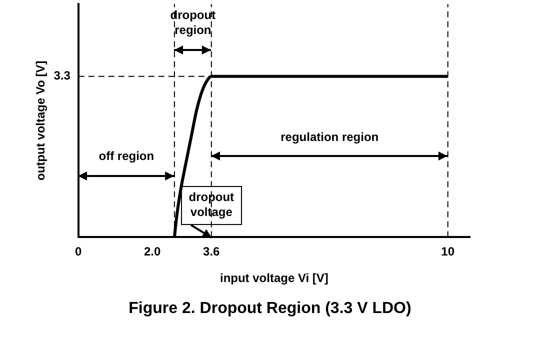 The width and height of the screenshot is (540, 347). I want to click on y-axis-title: output voltage Vo [V], so click(41, 120).